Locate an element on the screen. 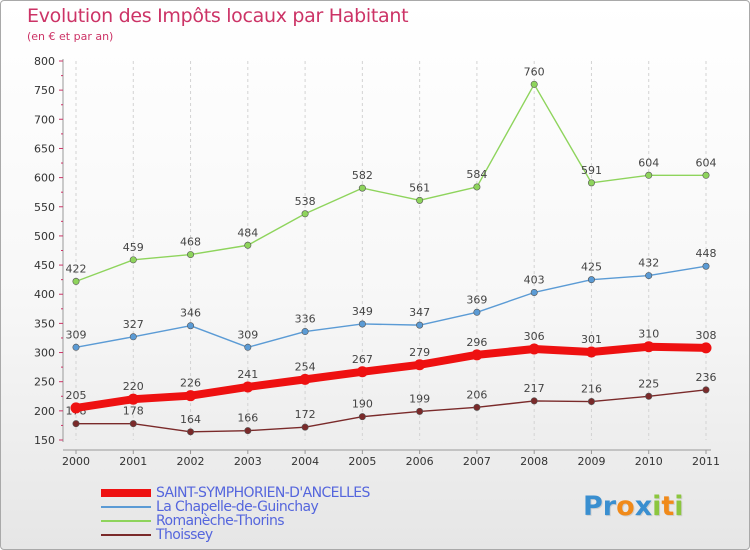 The height and width of the screenshot is (550, 750). x-tick-label-2003: 2003 is located at coordinates (248, 461).